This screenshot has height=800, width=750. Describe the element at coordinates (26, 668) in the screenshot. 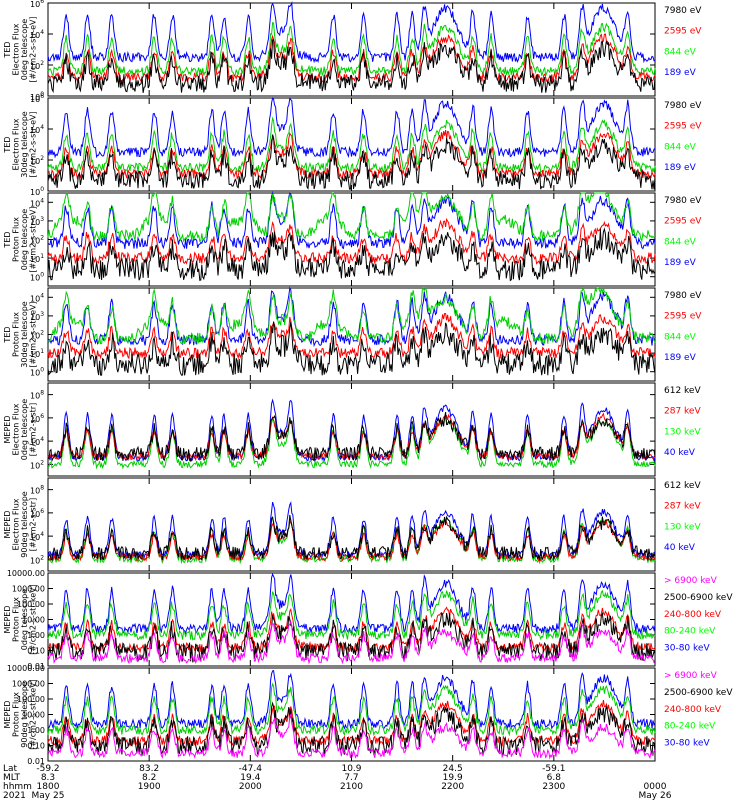

I see `y-tick-label: 10000.00` at that location.